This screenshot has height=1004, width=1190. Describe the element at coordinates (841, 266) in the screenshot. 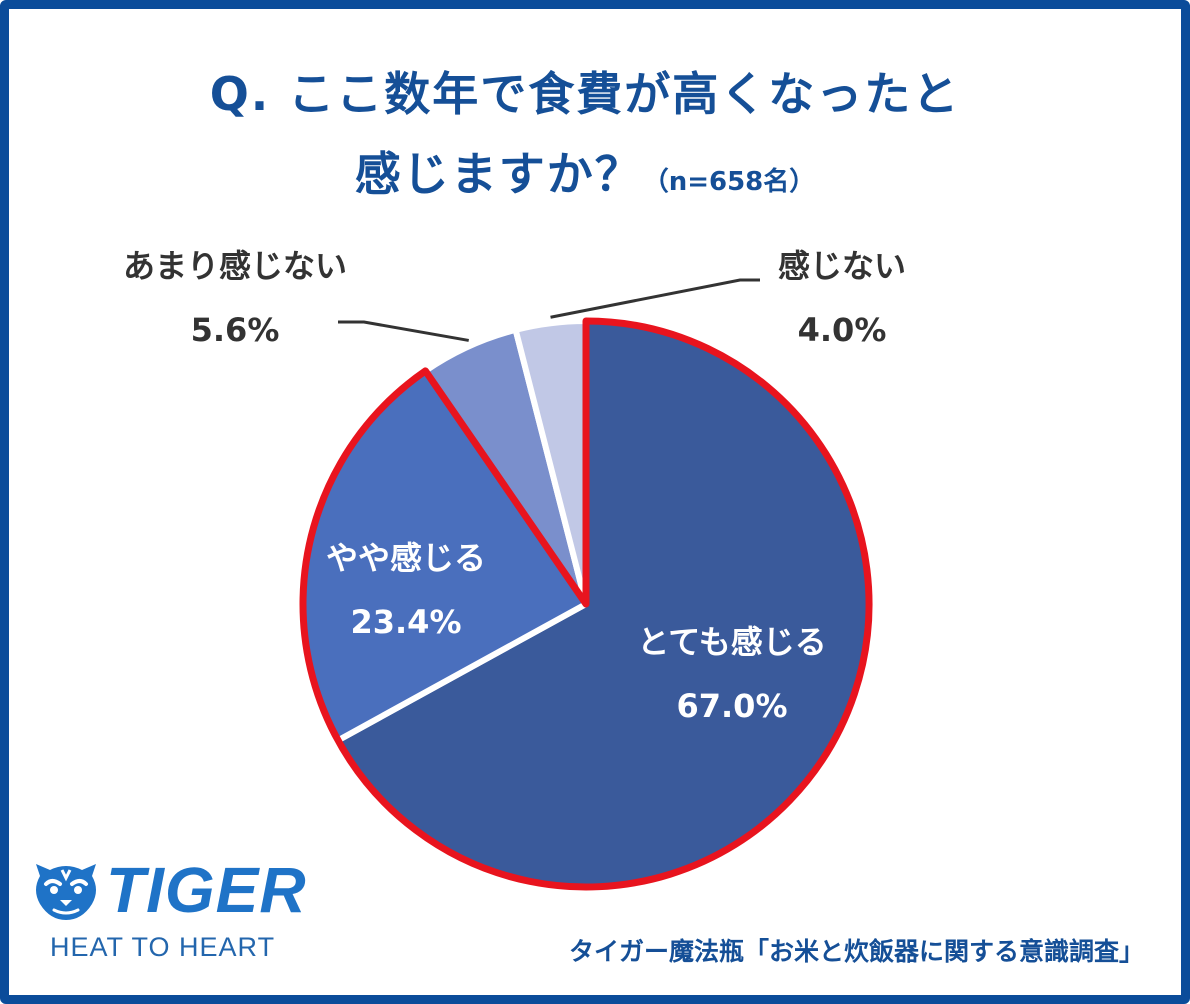

I see `slice-label-category: 感じない` at that location.